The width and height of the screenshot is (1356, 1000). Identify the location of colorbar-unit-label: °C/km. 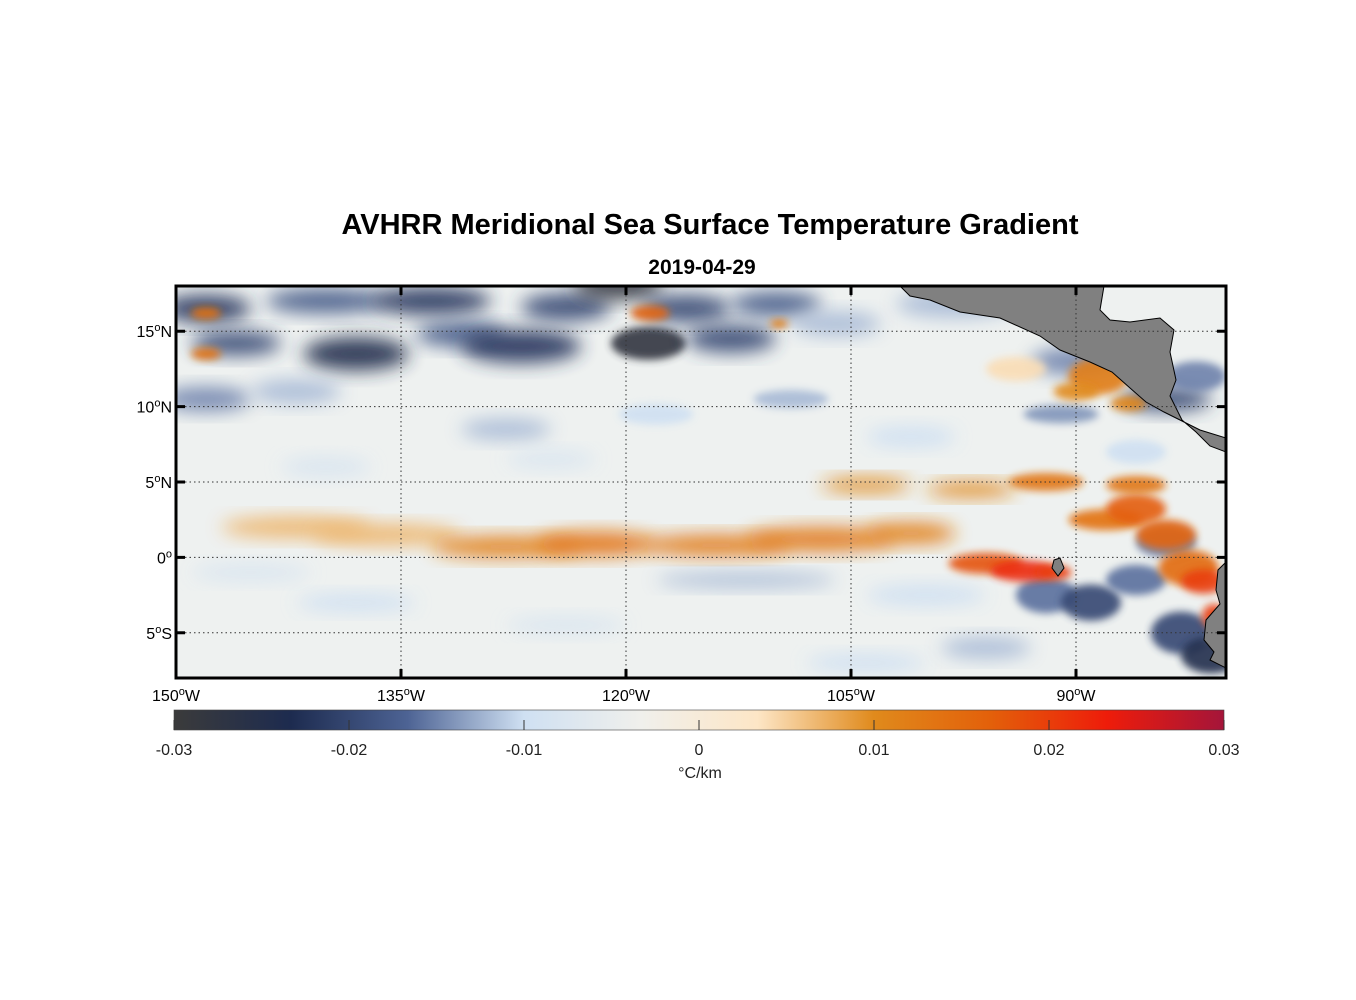
(700, 773).